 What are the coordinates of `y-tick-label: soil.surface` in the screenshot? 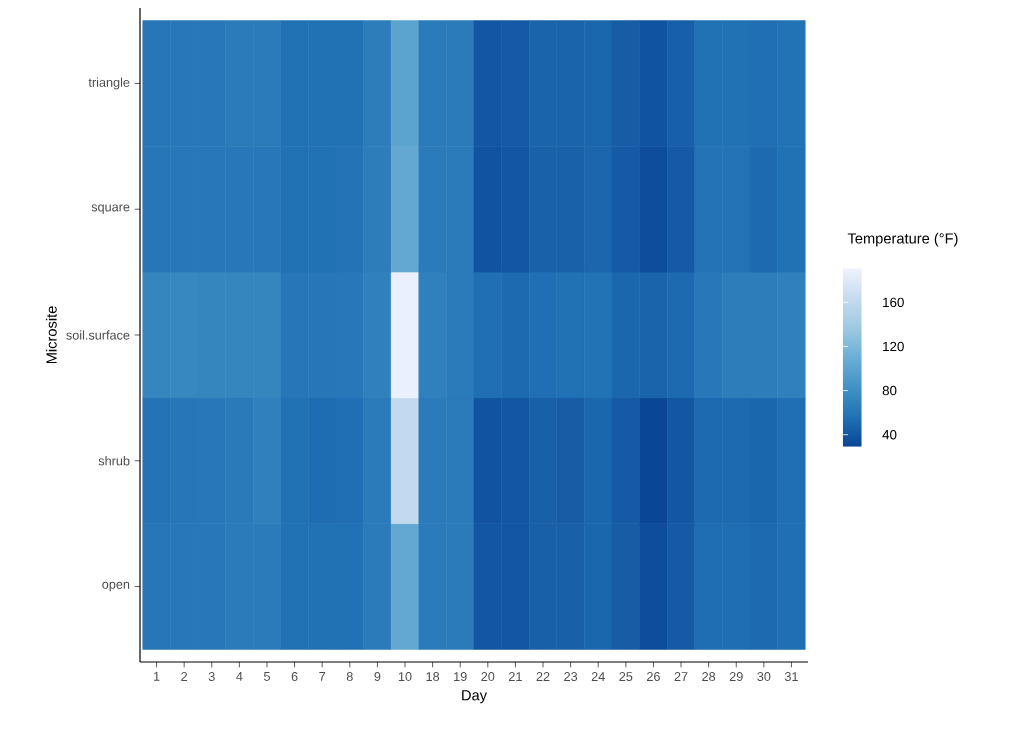 It's located at (98, 335).